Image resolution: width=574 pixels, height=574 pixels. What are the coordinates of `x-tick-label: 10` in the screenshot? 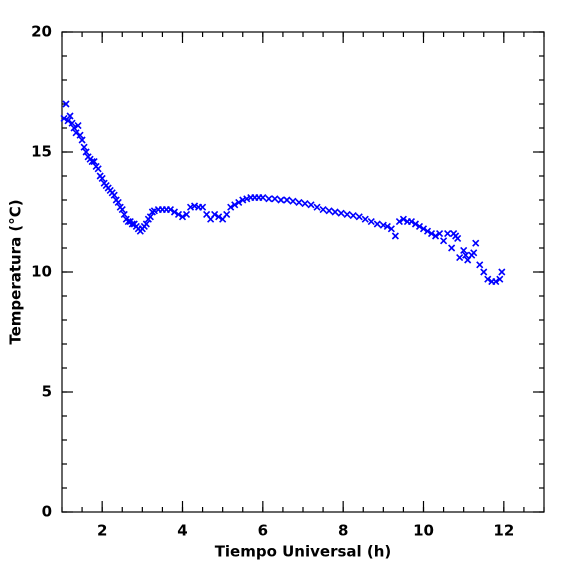 It's located at (423, 531).